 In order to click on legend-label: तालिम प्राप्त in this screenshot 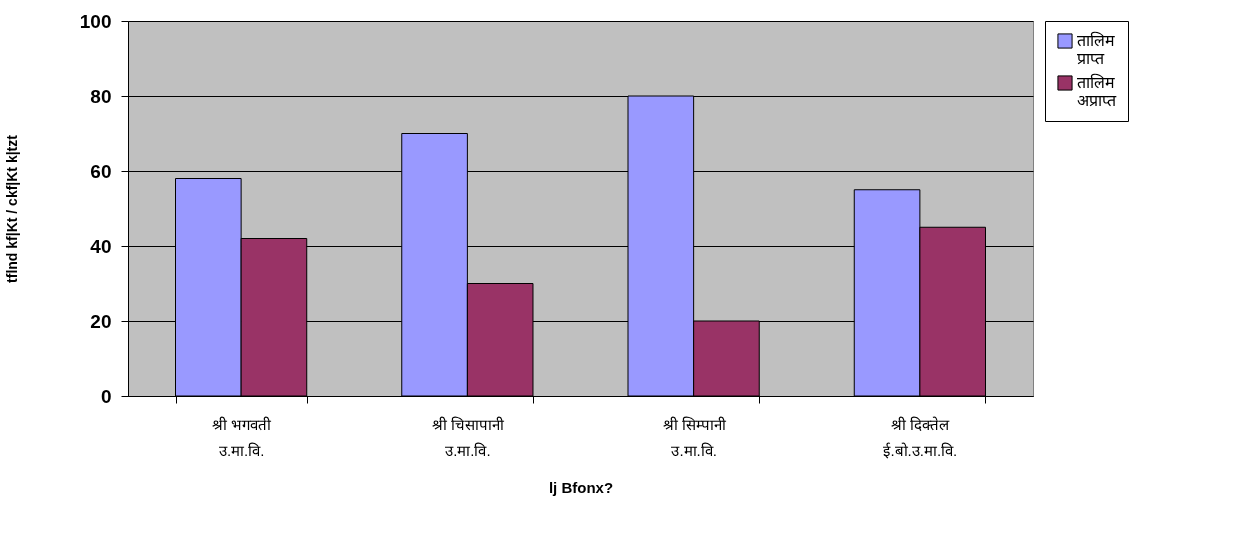, I will do `click(1096, 49)`.